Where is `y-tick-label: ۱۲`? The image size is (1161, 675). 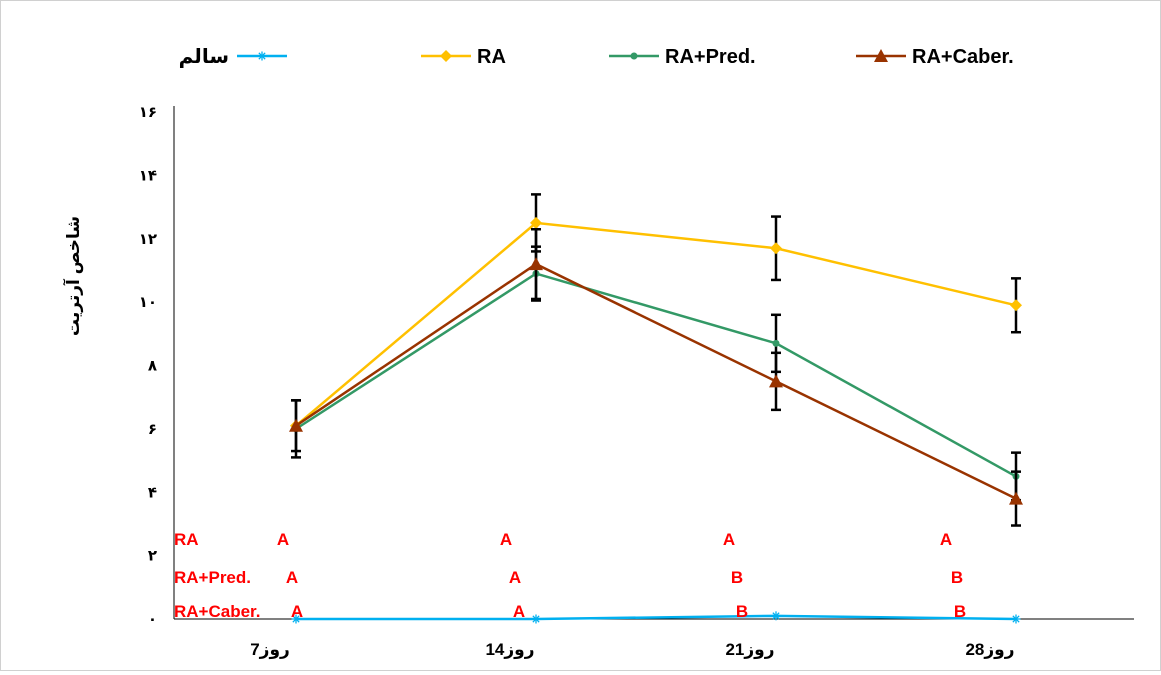 y-tick-label: ۱۲ is located at coordinates (148, 239).